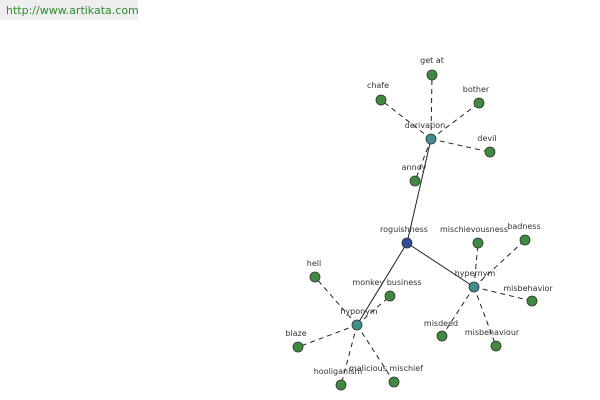 This screenshot has width=600, height=400. I want to click on node-label: misbehavior, so click(528, 288).